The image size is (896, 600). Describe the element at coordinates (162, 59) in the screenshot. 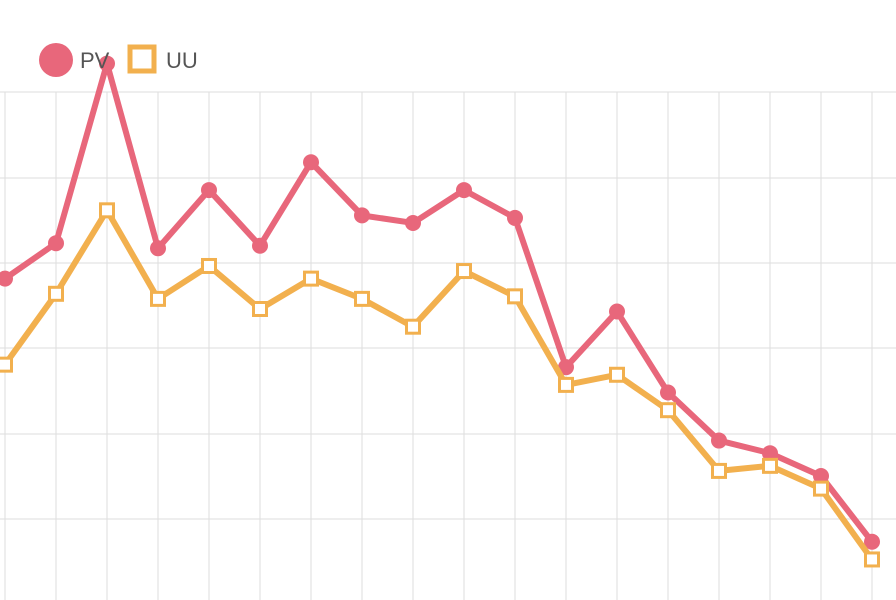

I see `legend-item-uu: UU` at that location.